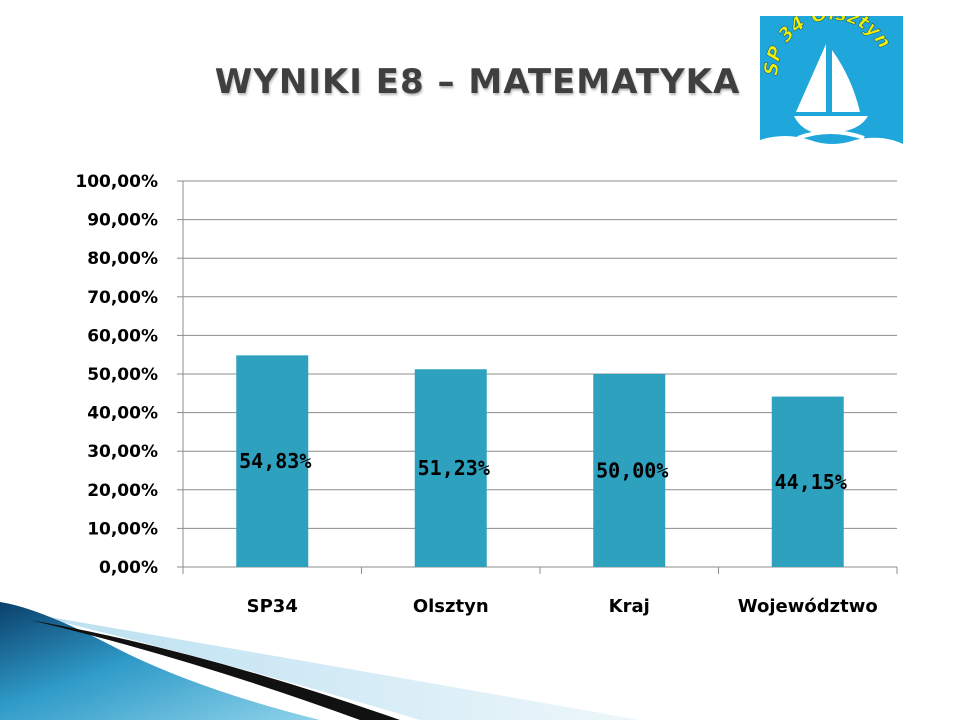 Image resolution: width=960 pixels, height=720 pixels. What do you see at coordinates (846, 81) in the screenshot?
I see `logo-sail-front` at bounding box center [846, 81].